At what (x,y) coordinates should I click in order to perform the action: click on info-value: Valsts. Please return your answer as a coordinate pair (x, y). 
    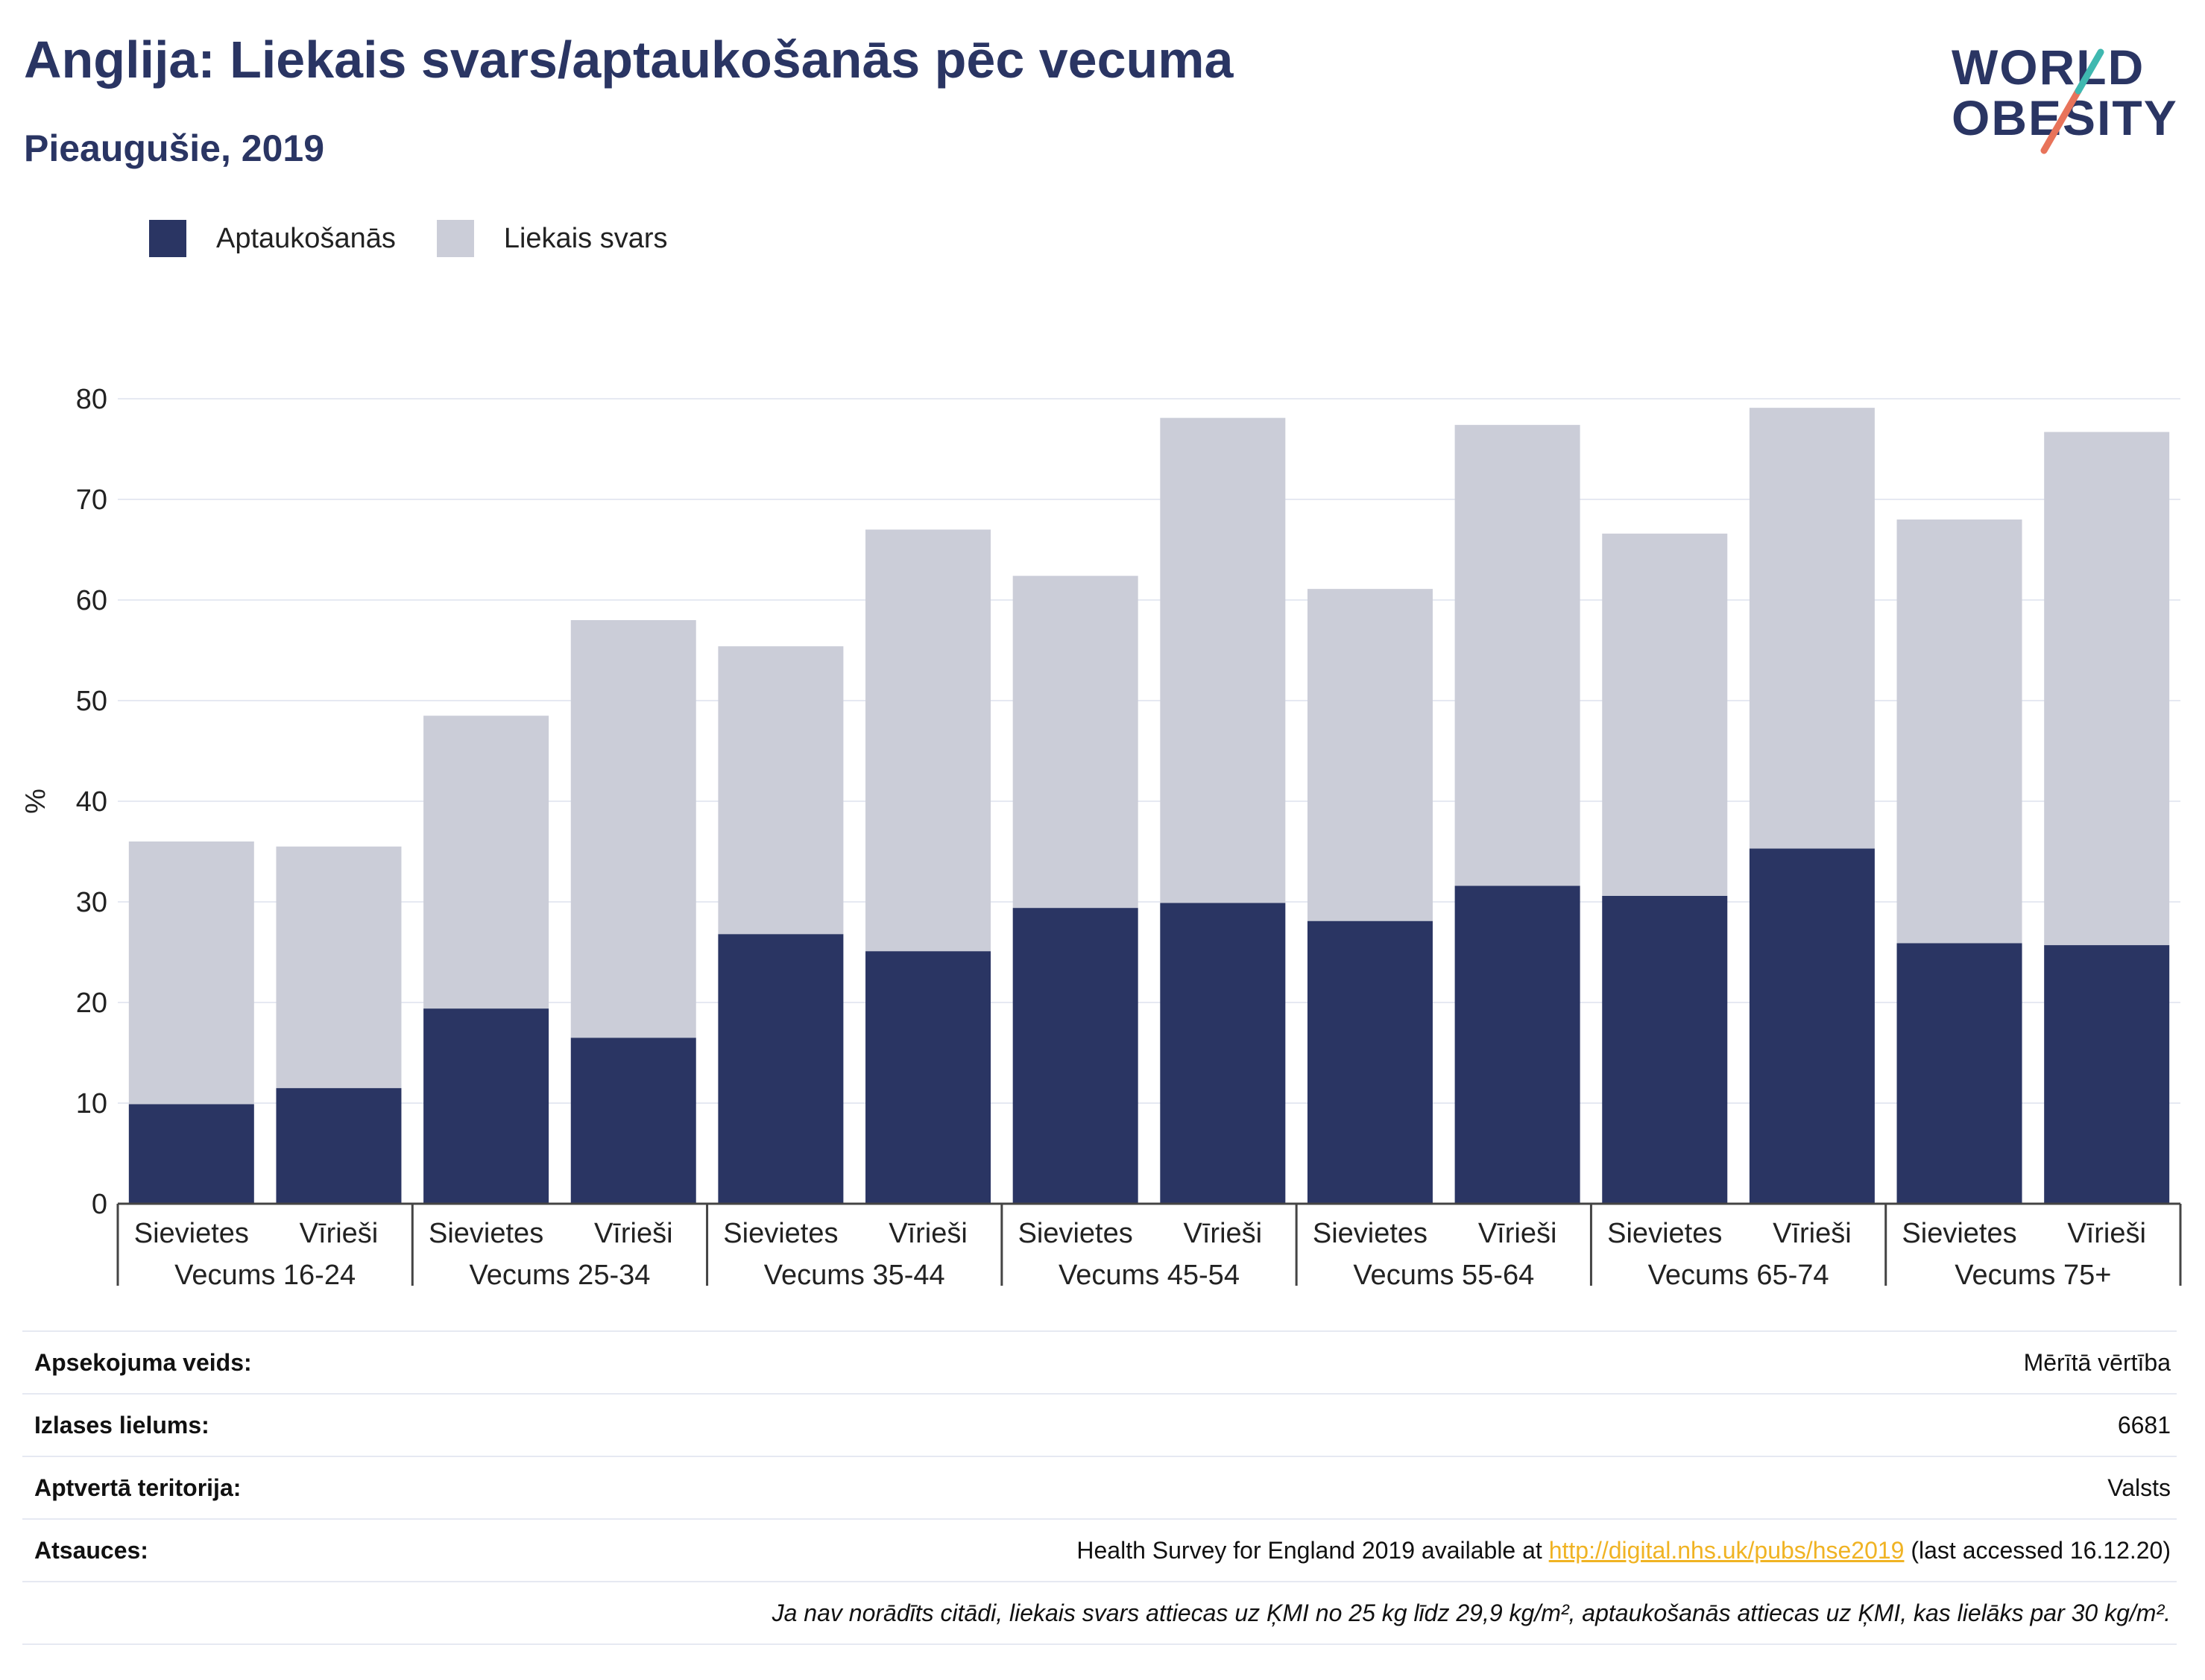
    Looking at the image, I should click on (2139, 1487).